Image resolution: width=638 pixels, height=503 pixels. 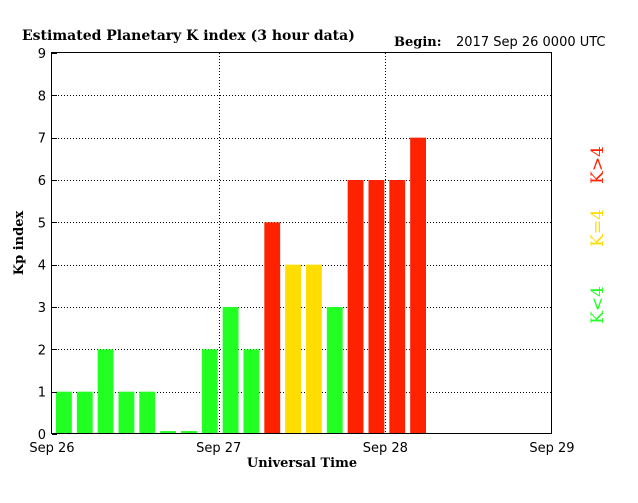 What do you see at coordinates (42, 223) in the screenshot?
I see `y-tick-label: 5` at bounding box center [42, 223].